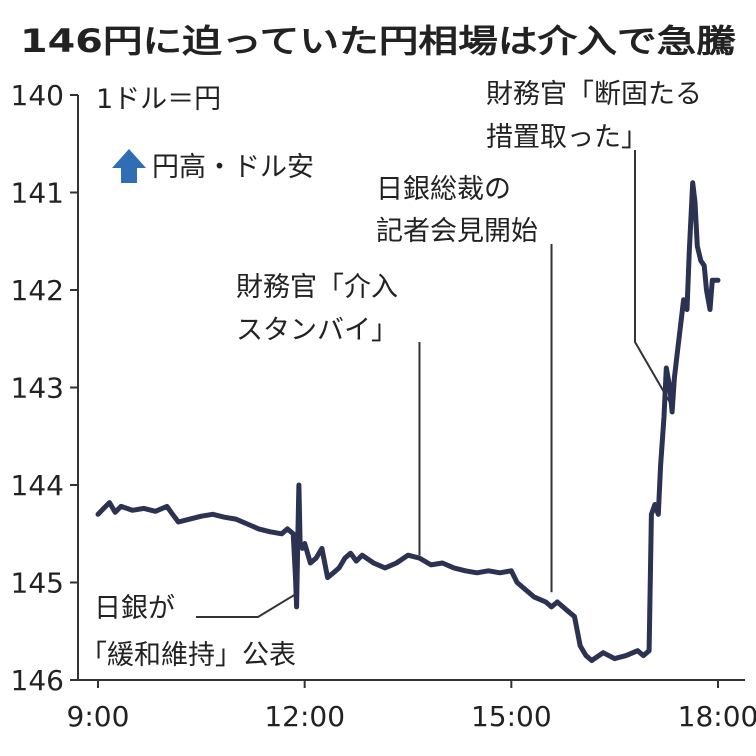  Describe the element at coordinates (37, 680) in the screenshot. I see `y-tick-label: 146` at that location.